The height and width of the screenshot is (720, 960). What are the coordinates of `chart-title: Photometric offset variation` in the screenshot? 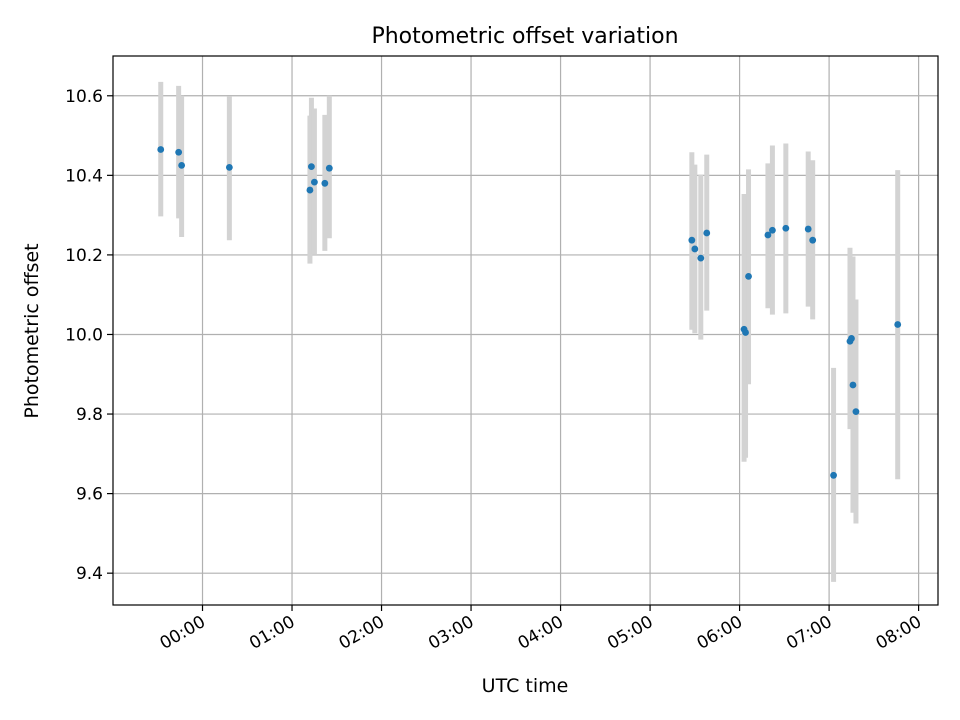 It's located at (524, 36).